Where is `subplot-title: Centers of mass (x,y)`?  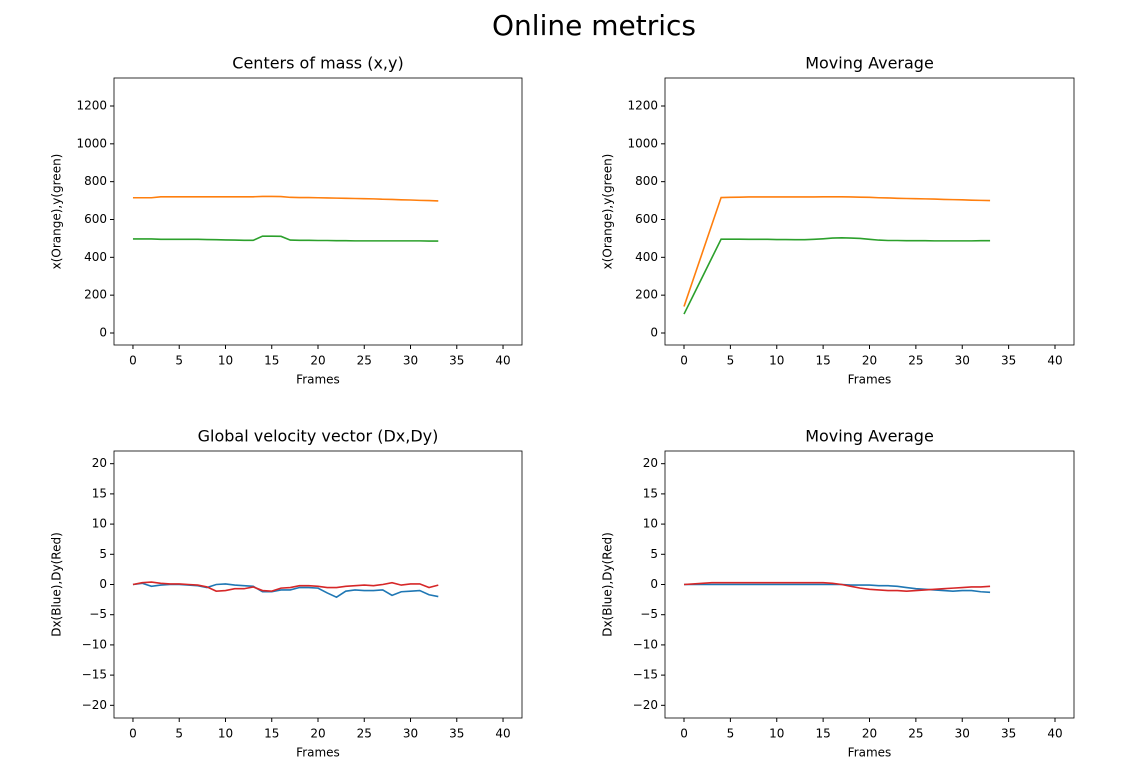
subplot-title: Centers of mass (x,y) is located at coordinates (317, 63).